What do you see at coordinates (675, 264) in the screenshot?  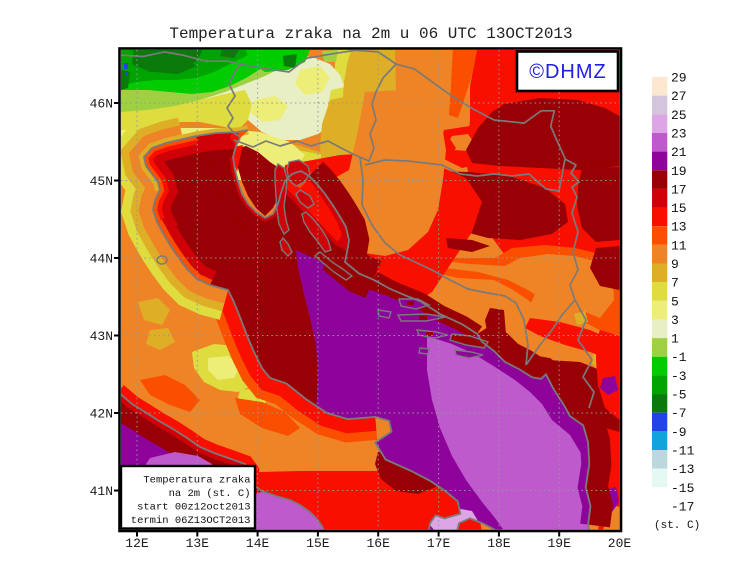 I see `svg-text: 9` at bounding box center [675, 264].